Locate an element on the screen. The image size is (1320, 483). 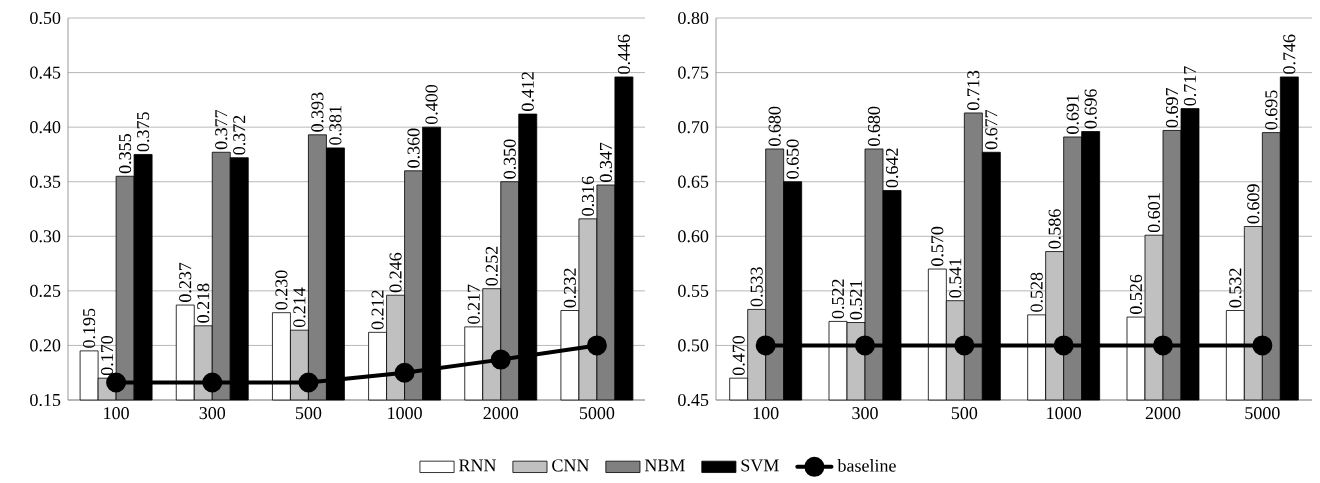
data-label: 0.170 is located at coordinates (107, 356).